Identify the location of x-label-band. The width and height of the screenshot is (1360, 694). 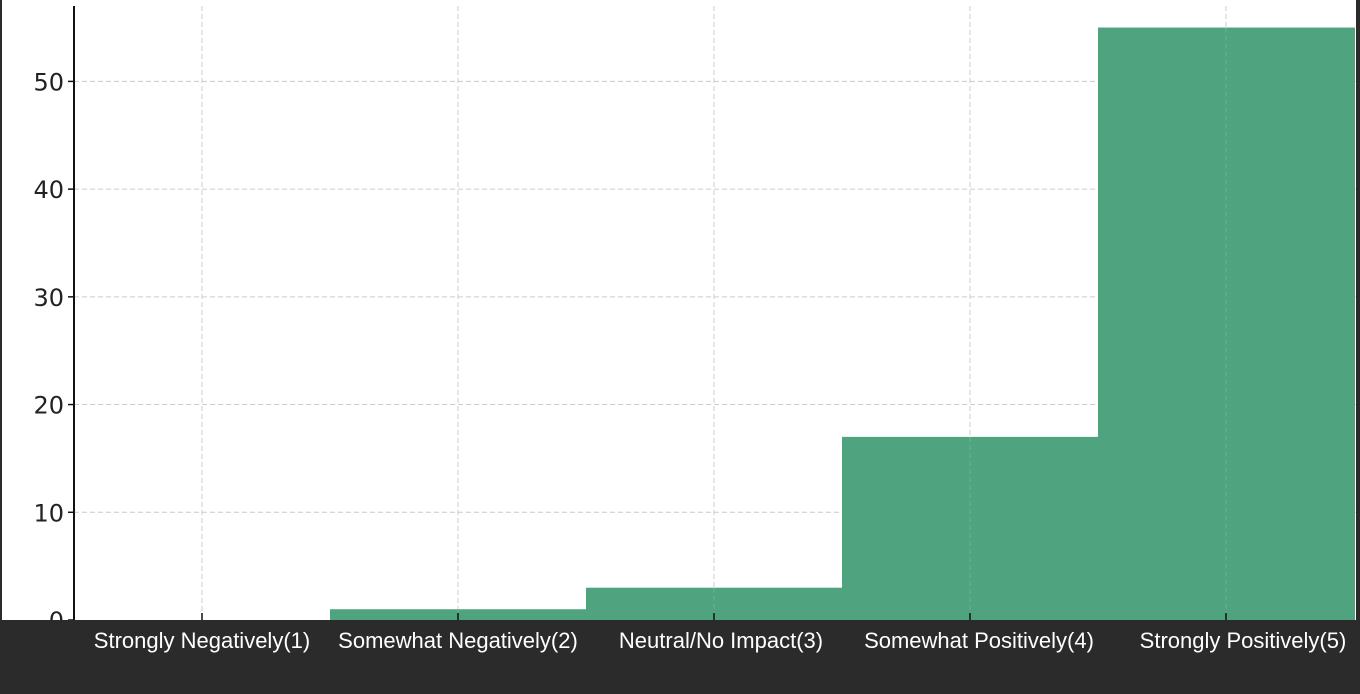
(680, 657).